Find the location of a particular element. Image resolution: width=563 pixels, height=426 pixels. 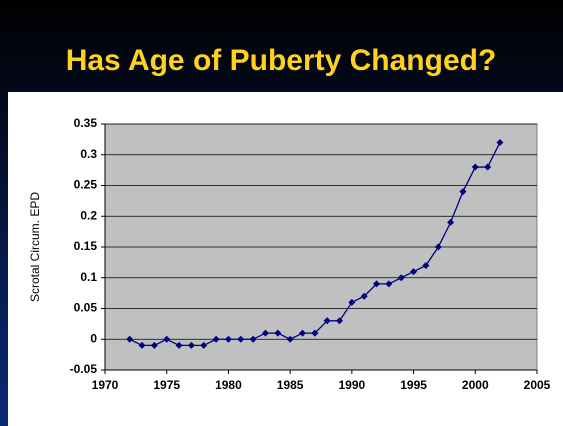

x-tick-label: 1980 is located at coordinates (228, 385).